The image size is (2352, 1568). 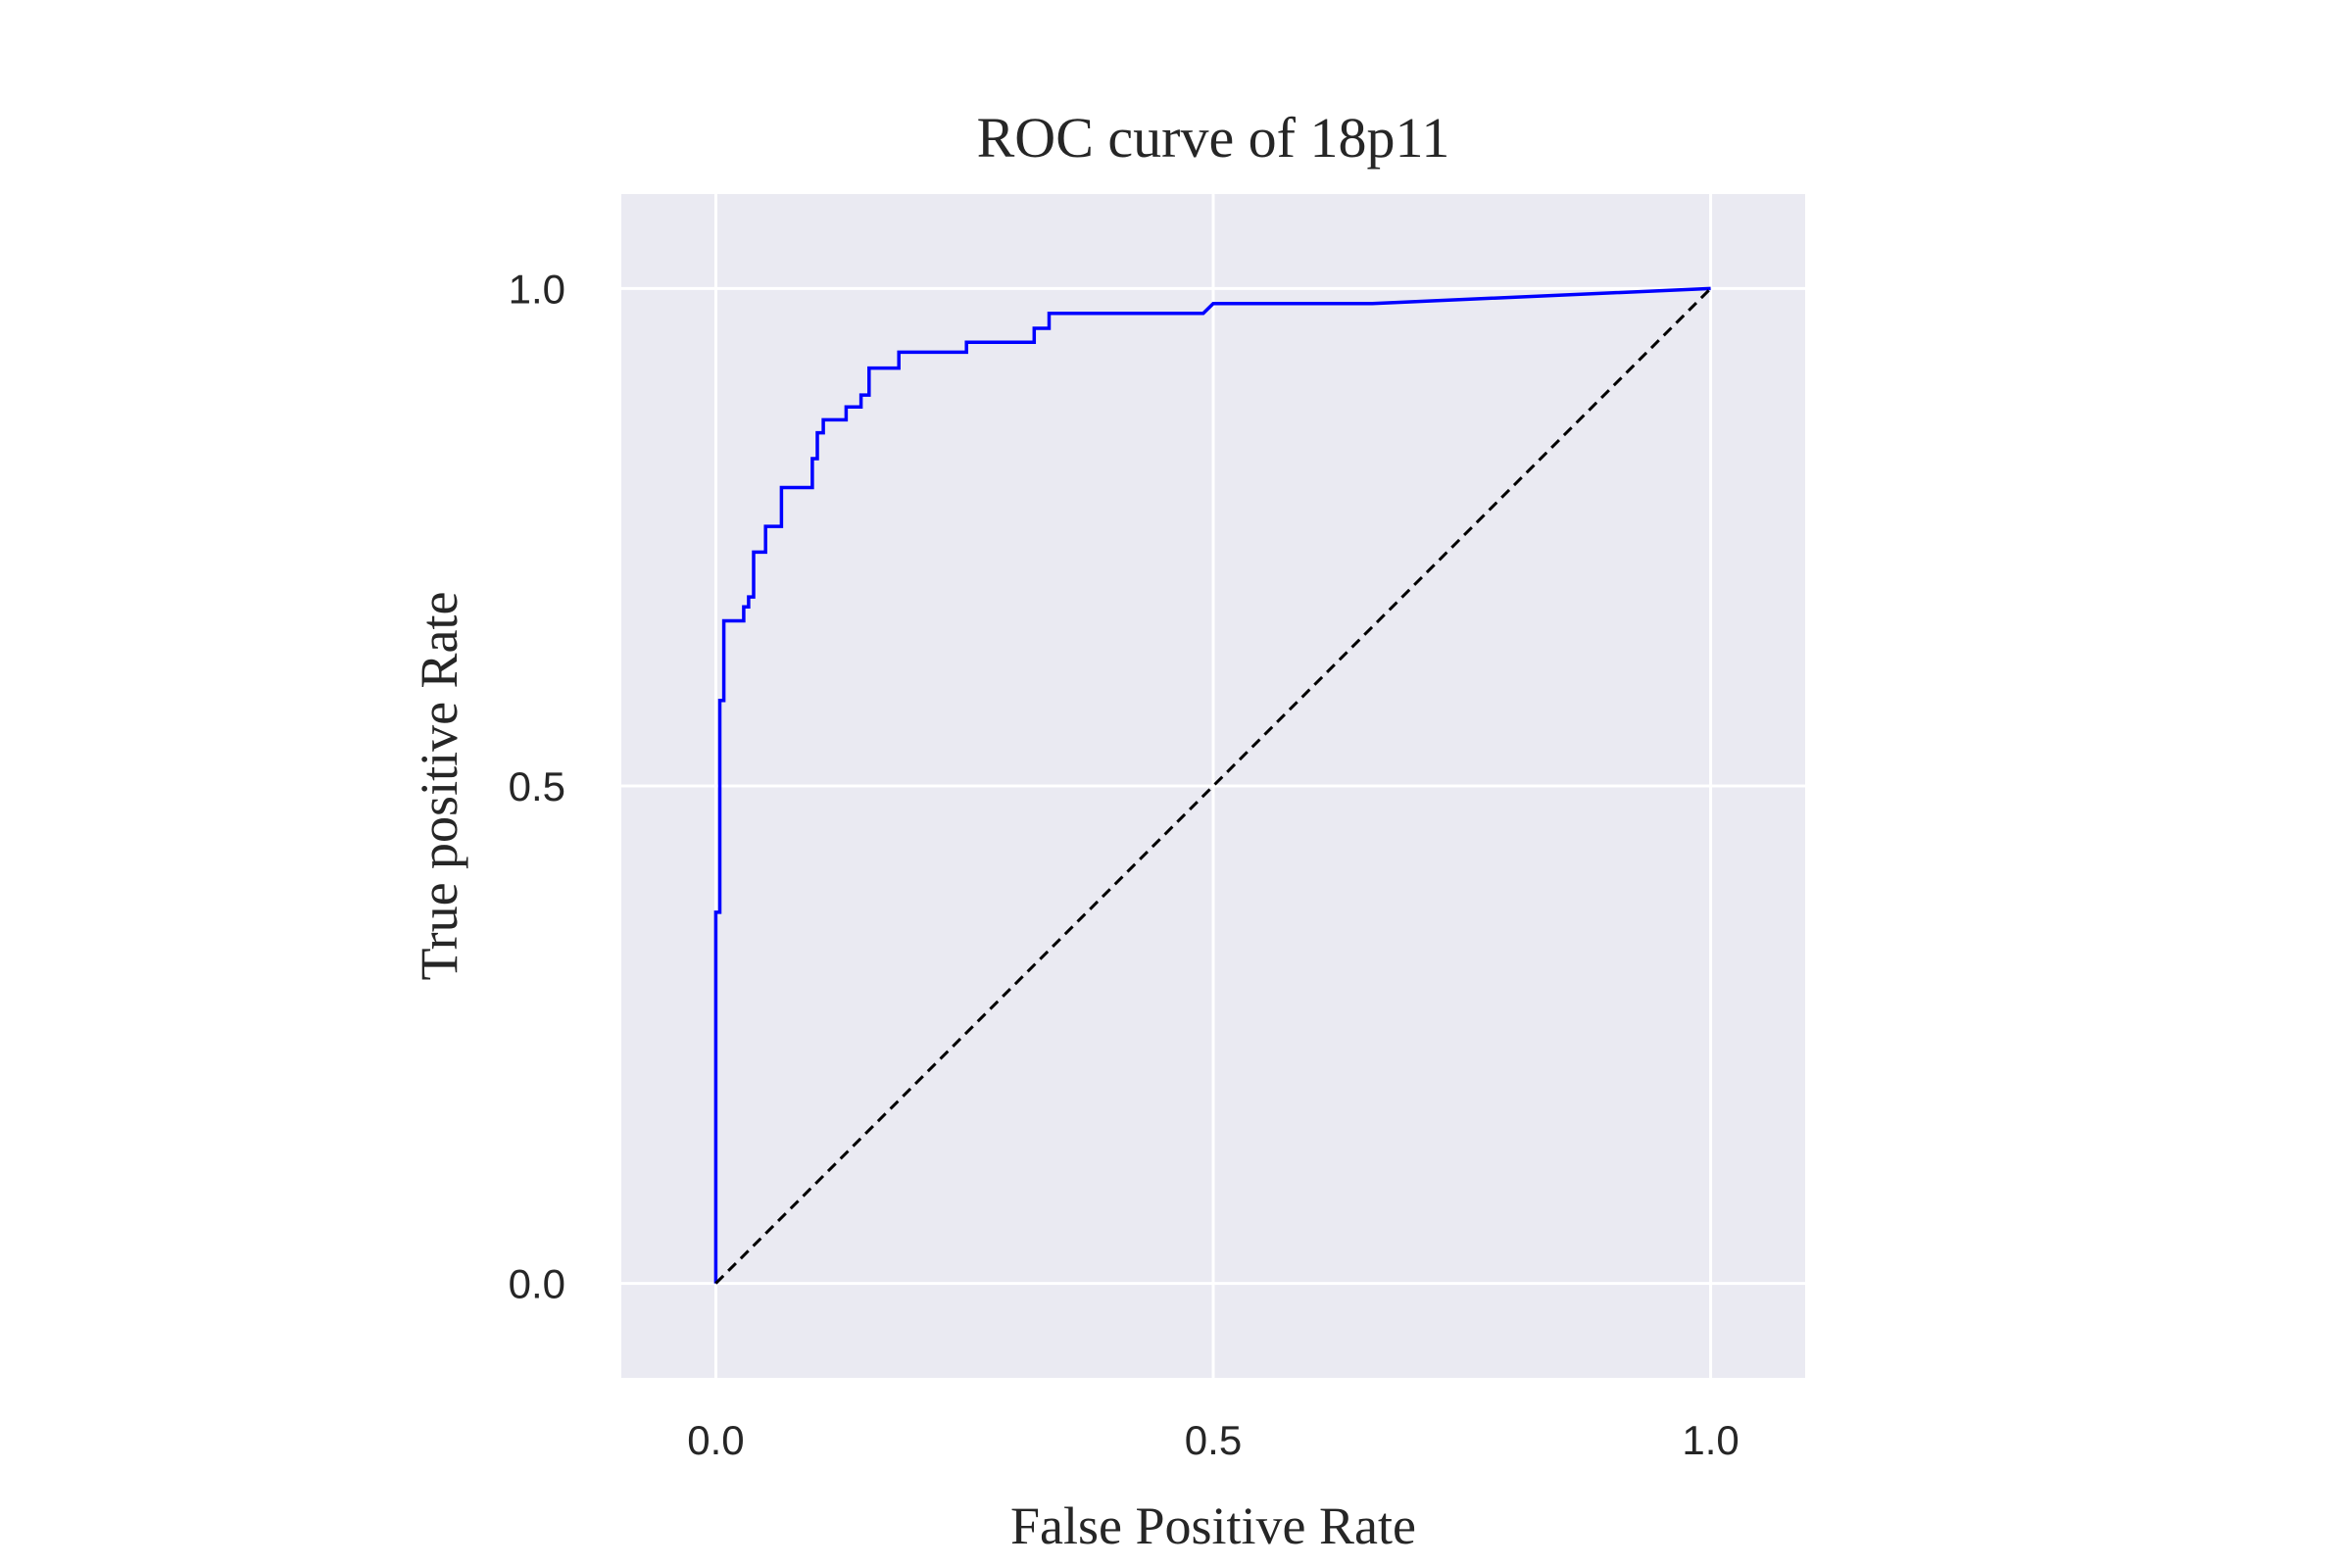 What do you see at coordinates (1213, 1440) in the screenshot?
I see `x-tick-label: 0.5` at bounding box center [1213, 1440].